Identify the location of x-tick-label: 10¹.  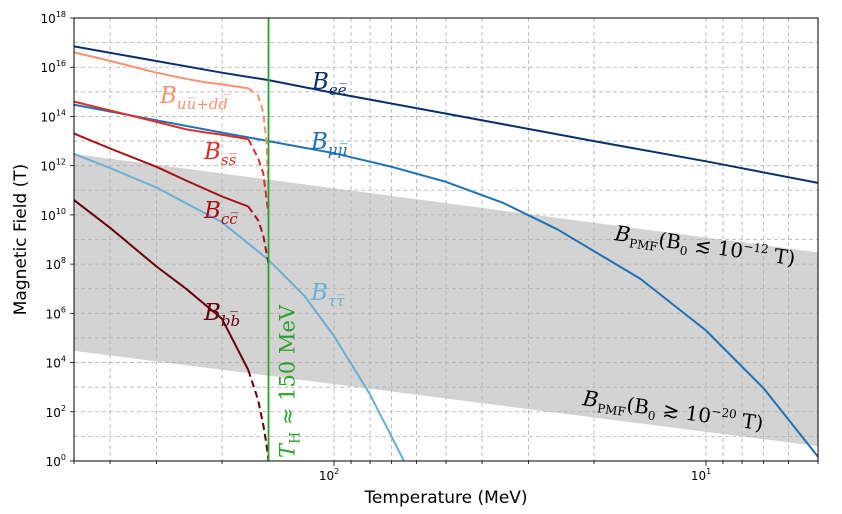
(701, 475).